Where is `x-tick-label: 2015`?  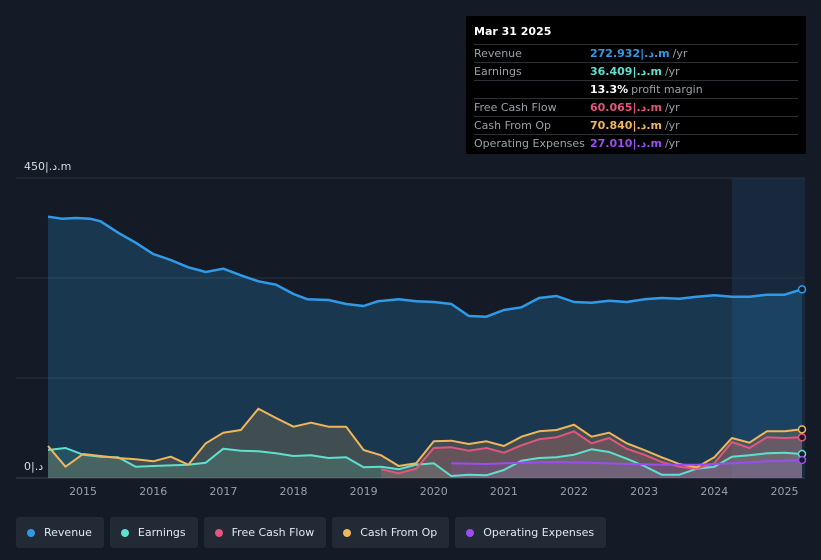 x-tick-label: 2015 is located at coordinates (83, 491).